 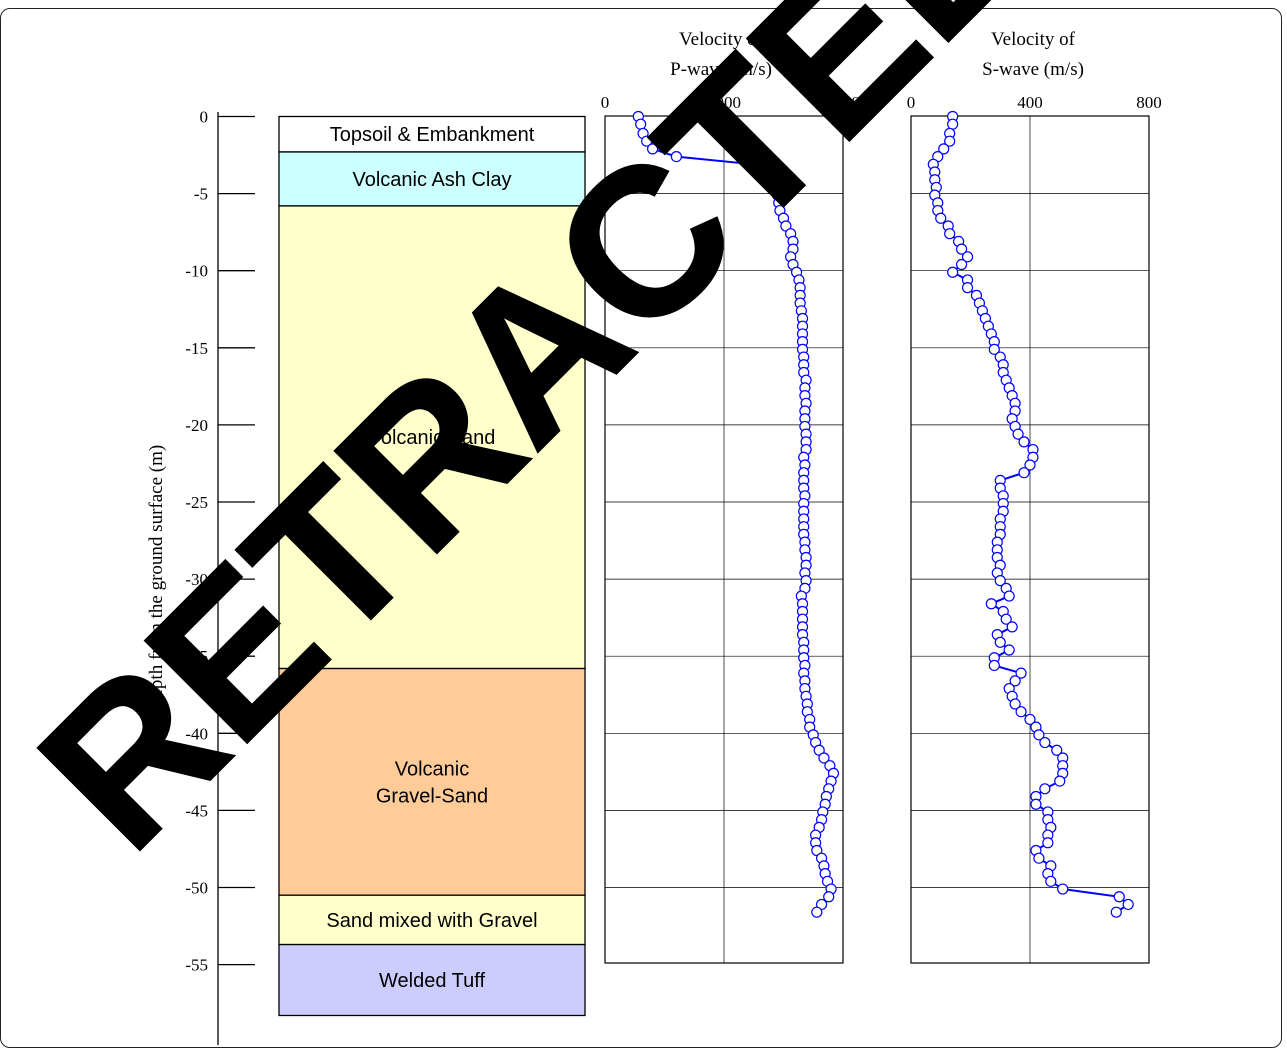 What do you see at coordinates (432, 796) in the screenshot?
I see `soil-layer-label: Gravel-Sand` at bounding box center [432, 796].